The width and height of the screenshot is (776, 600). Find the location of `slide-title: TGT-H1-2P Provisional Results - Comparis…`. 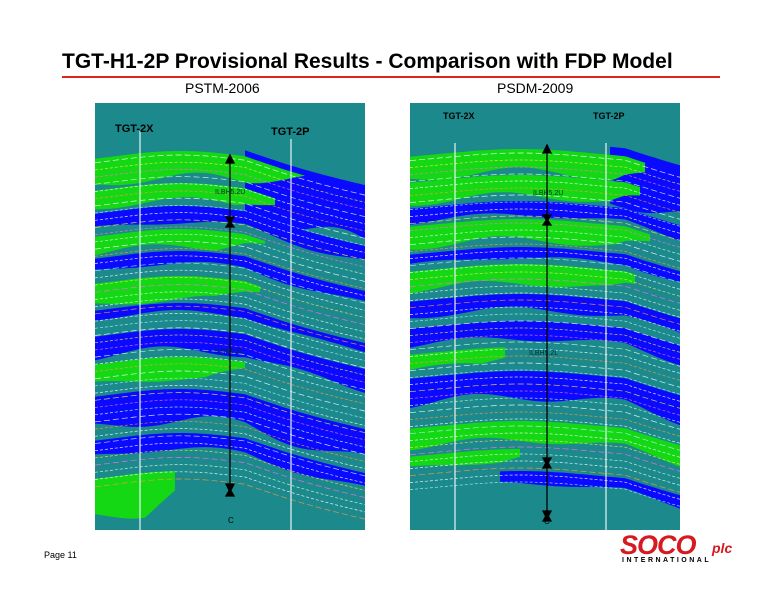

slide-title: TGT-H1-2P Provisional Results - Comparis… is located at coordinates (367, 61).